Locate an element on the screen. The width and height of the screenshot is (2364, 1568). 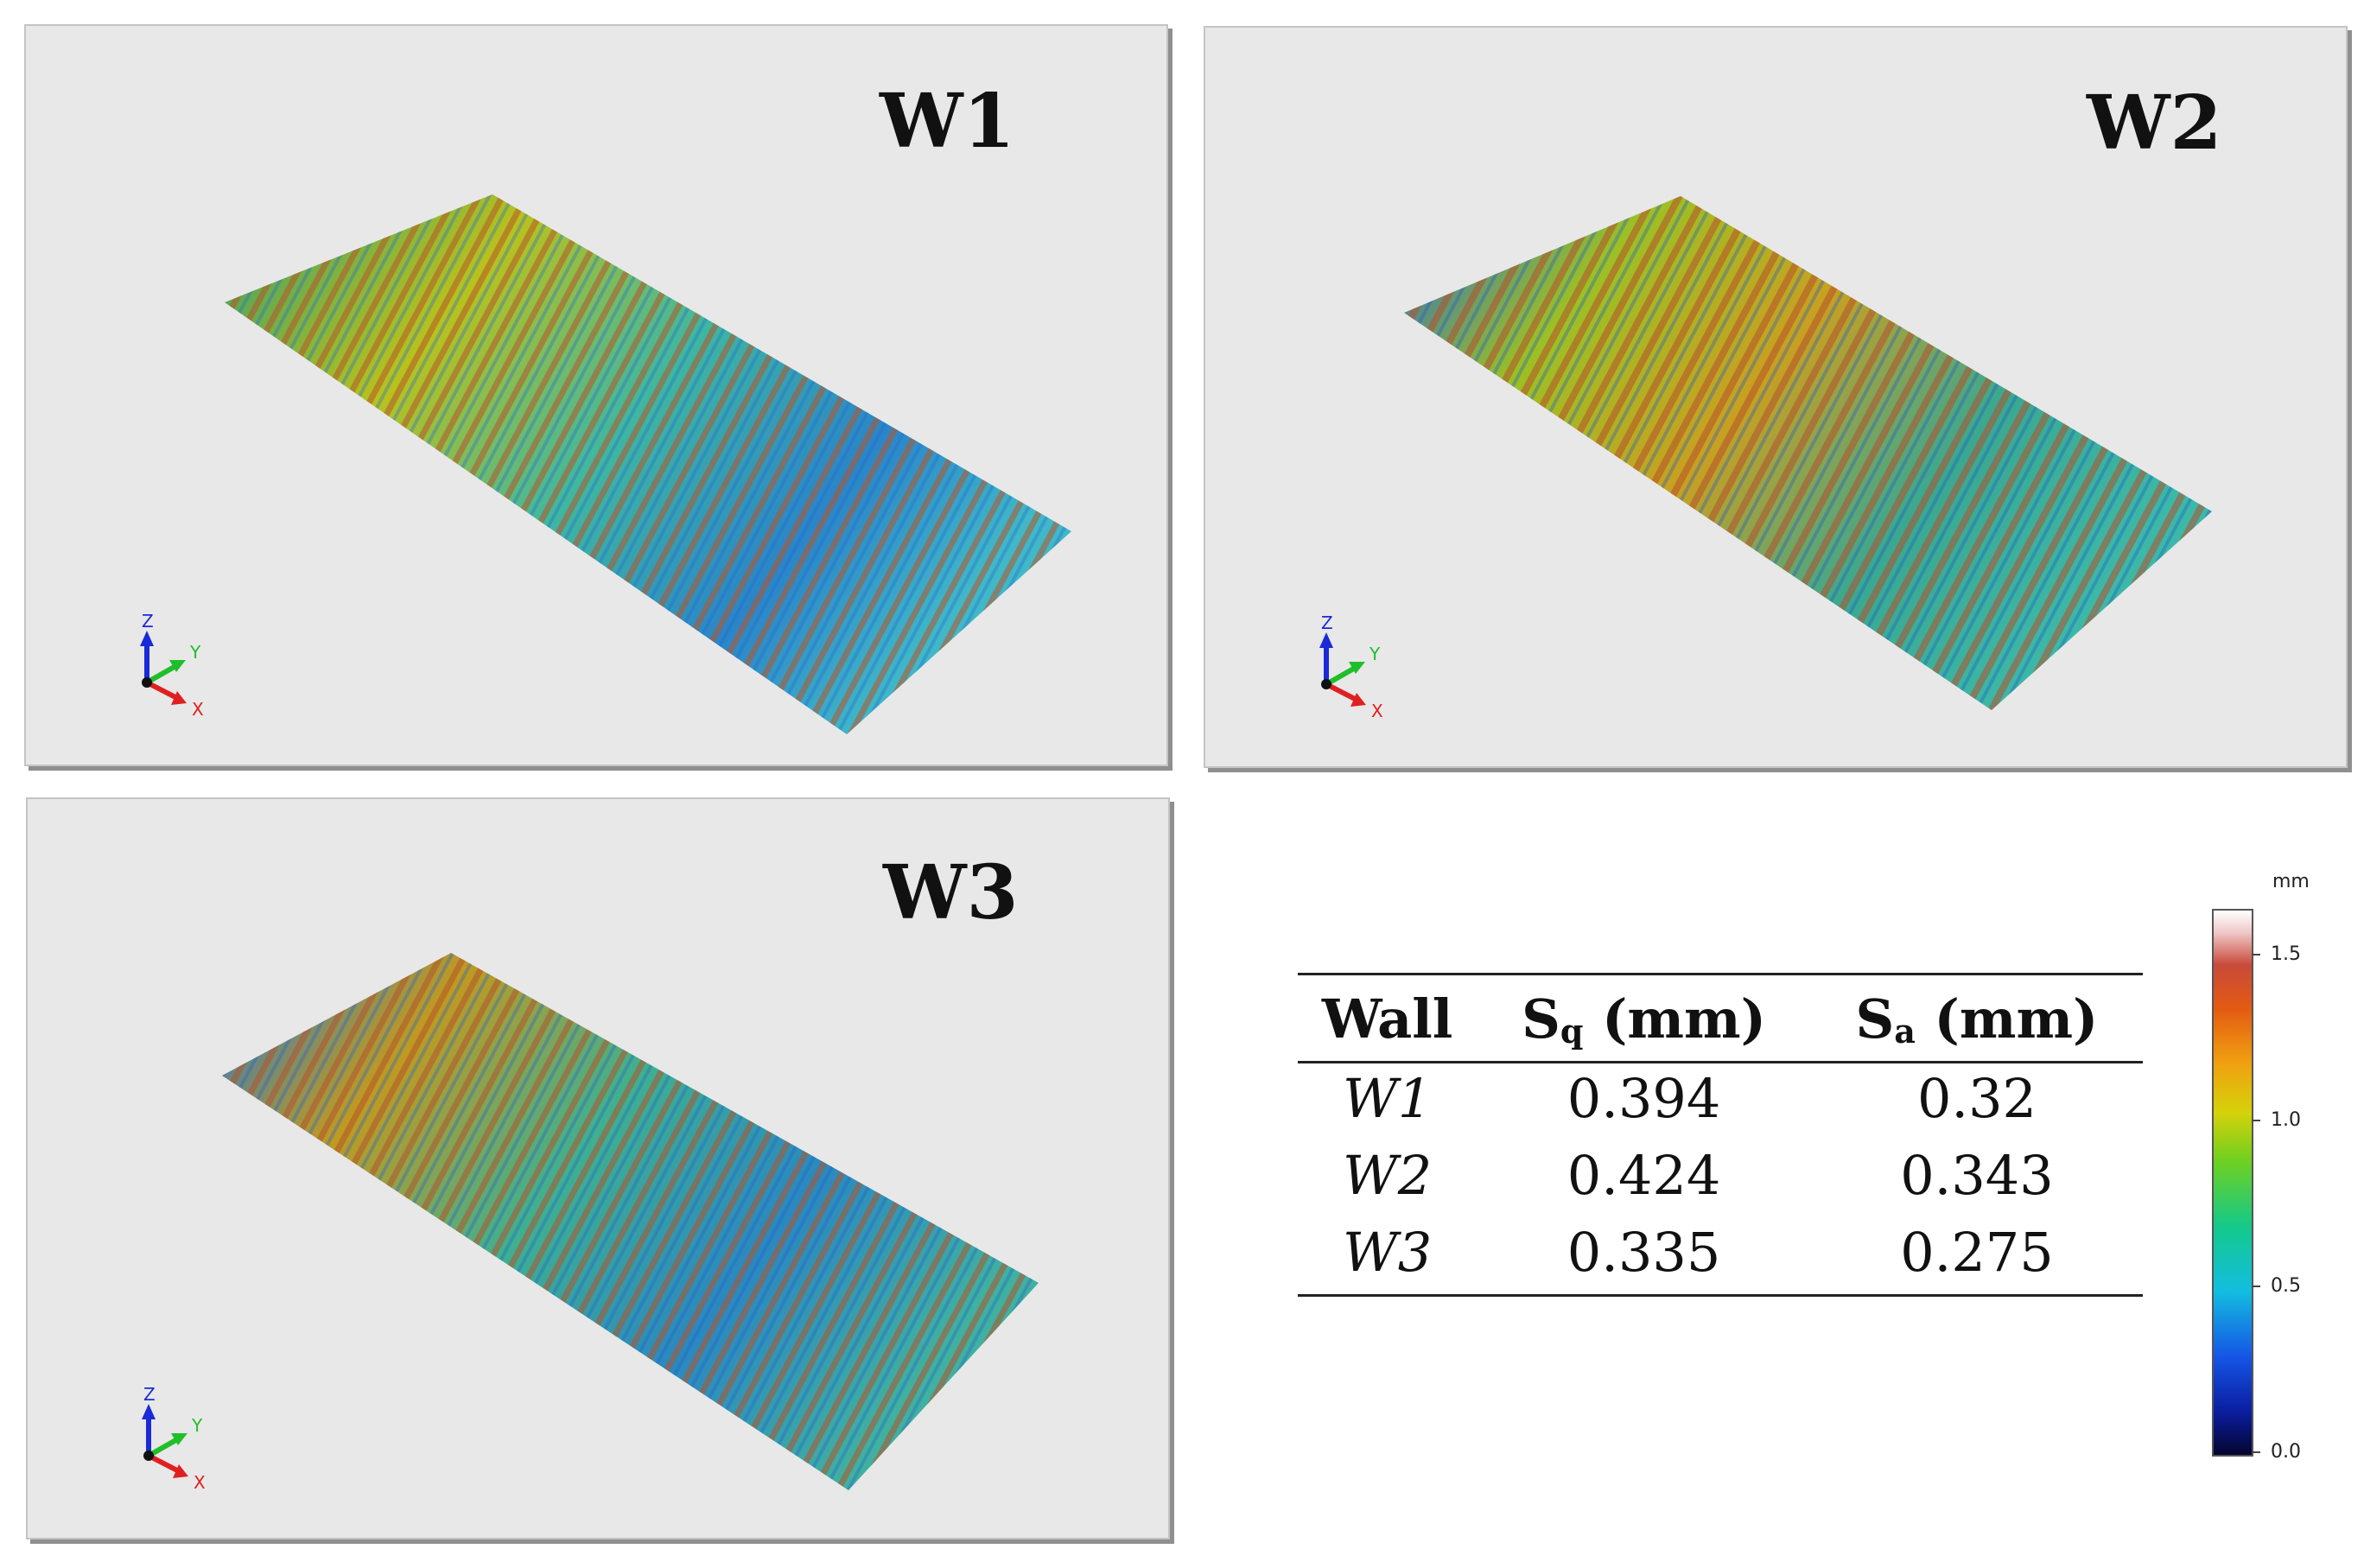
panel-label-w1: W1 is located at coordinates (947, 121).